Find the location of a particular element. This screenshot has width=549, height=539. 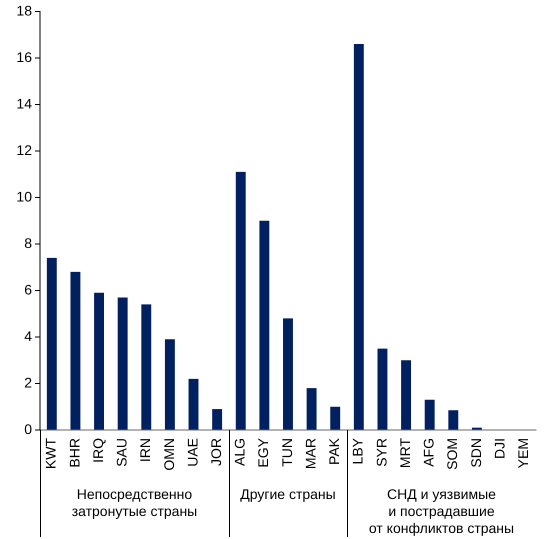

y-tick-label: 14 is located at coordinates (24, 103).